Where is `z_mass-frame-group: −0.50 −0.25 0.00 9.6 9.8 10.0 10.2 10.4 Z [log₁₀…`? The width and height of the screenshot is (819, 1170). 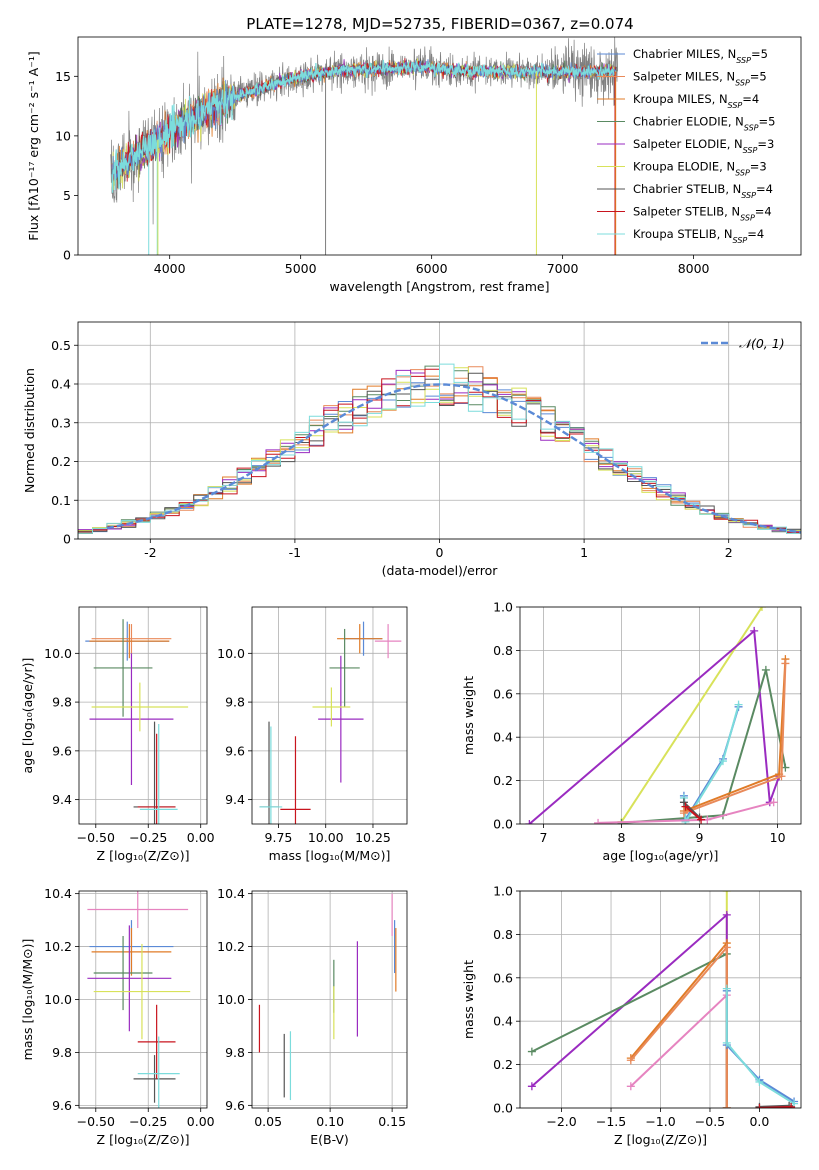
z_mass-frame-group: −0.50 −0.25 0.00 9.6 9.8 10.0 10.2 10.4 Z [log₁₀… is located at coordinates (117, 1016).